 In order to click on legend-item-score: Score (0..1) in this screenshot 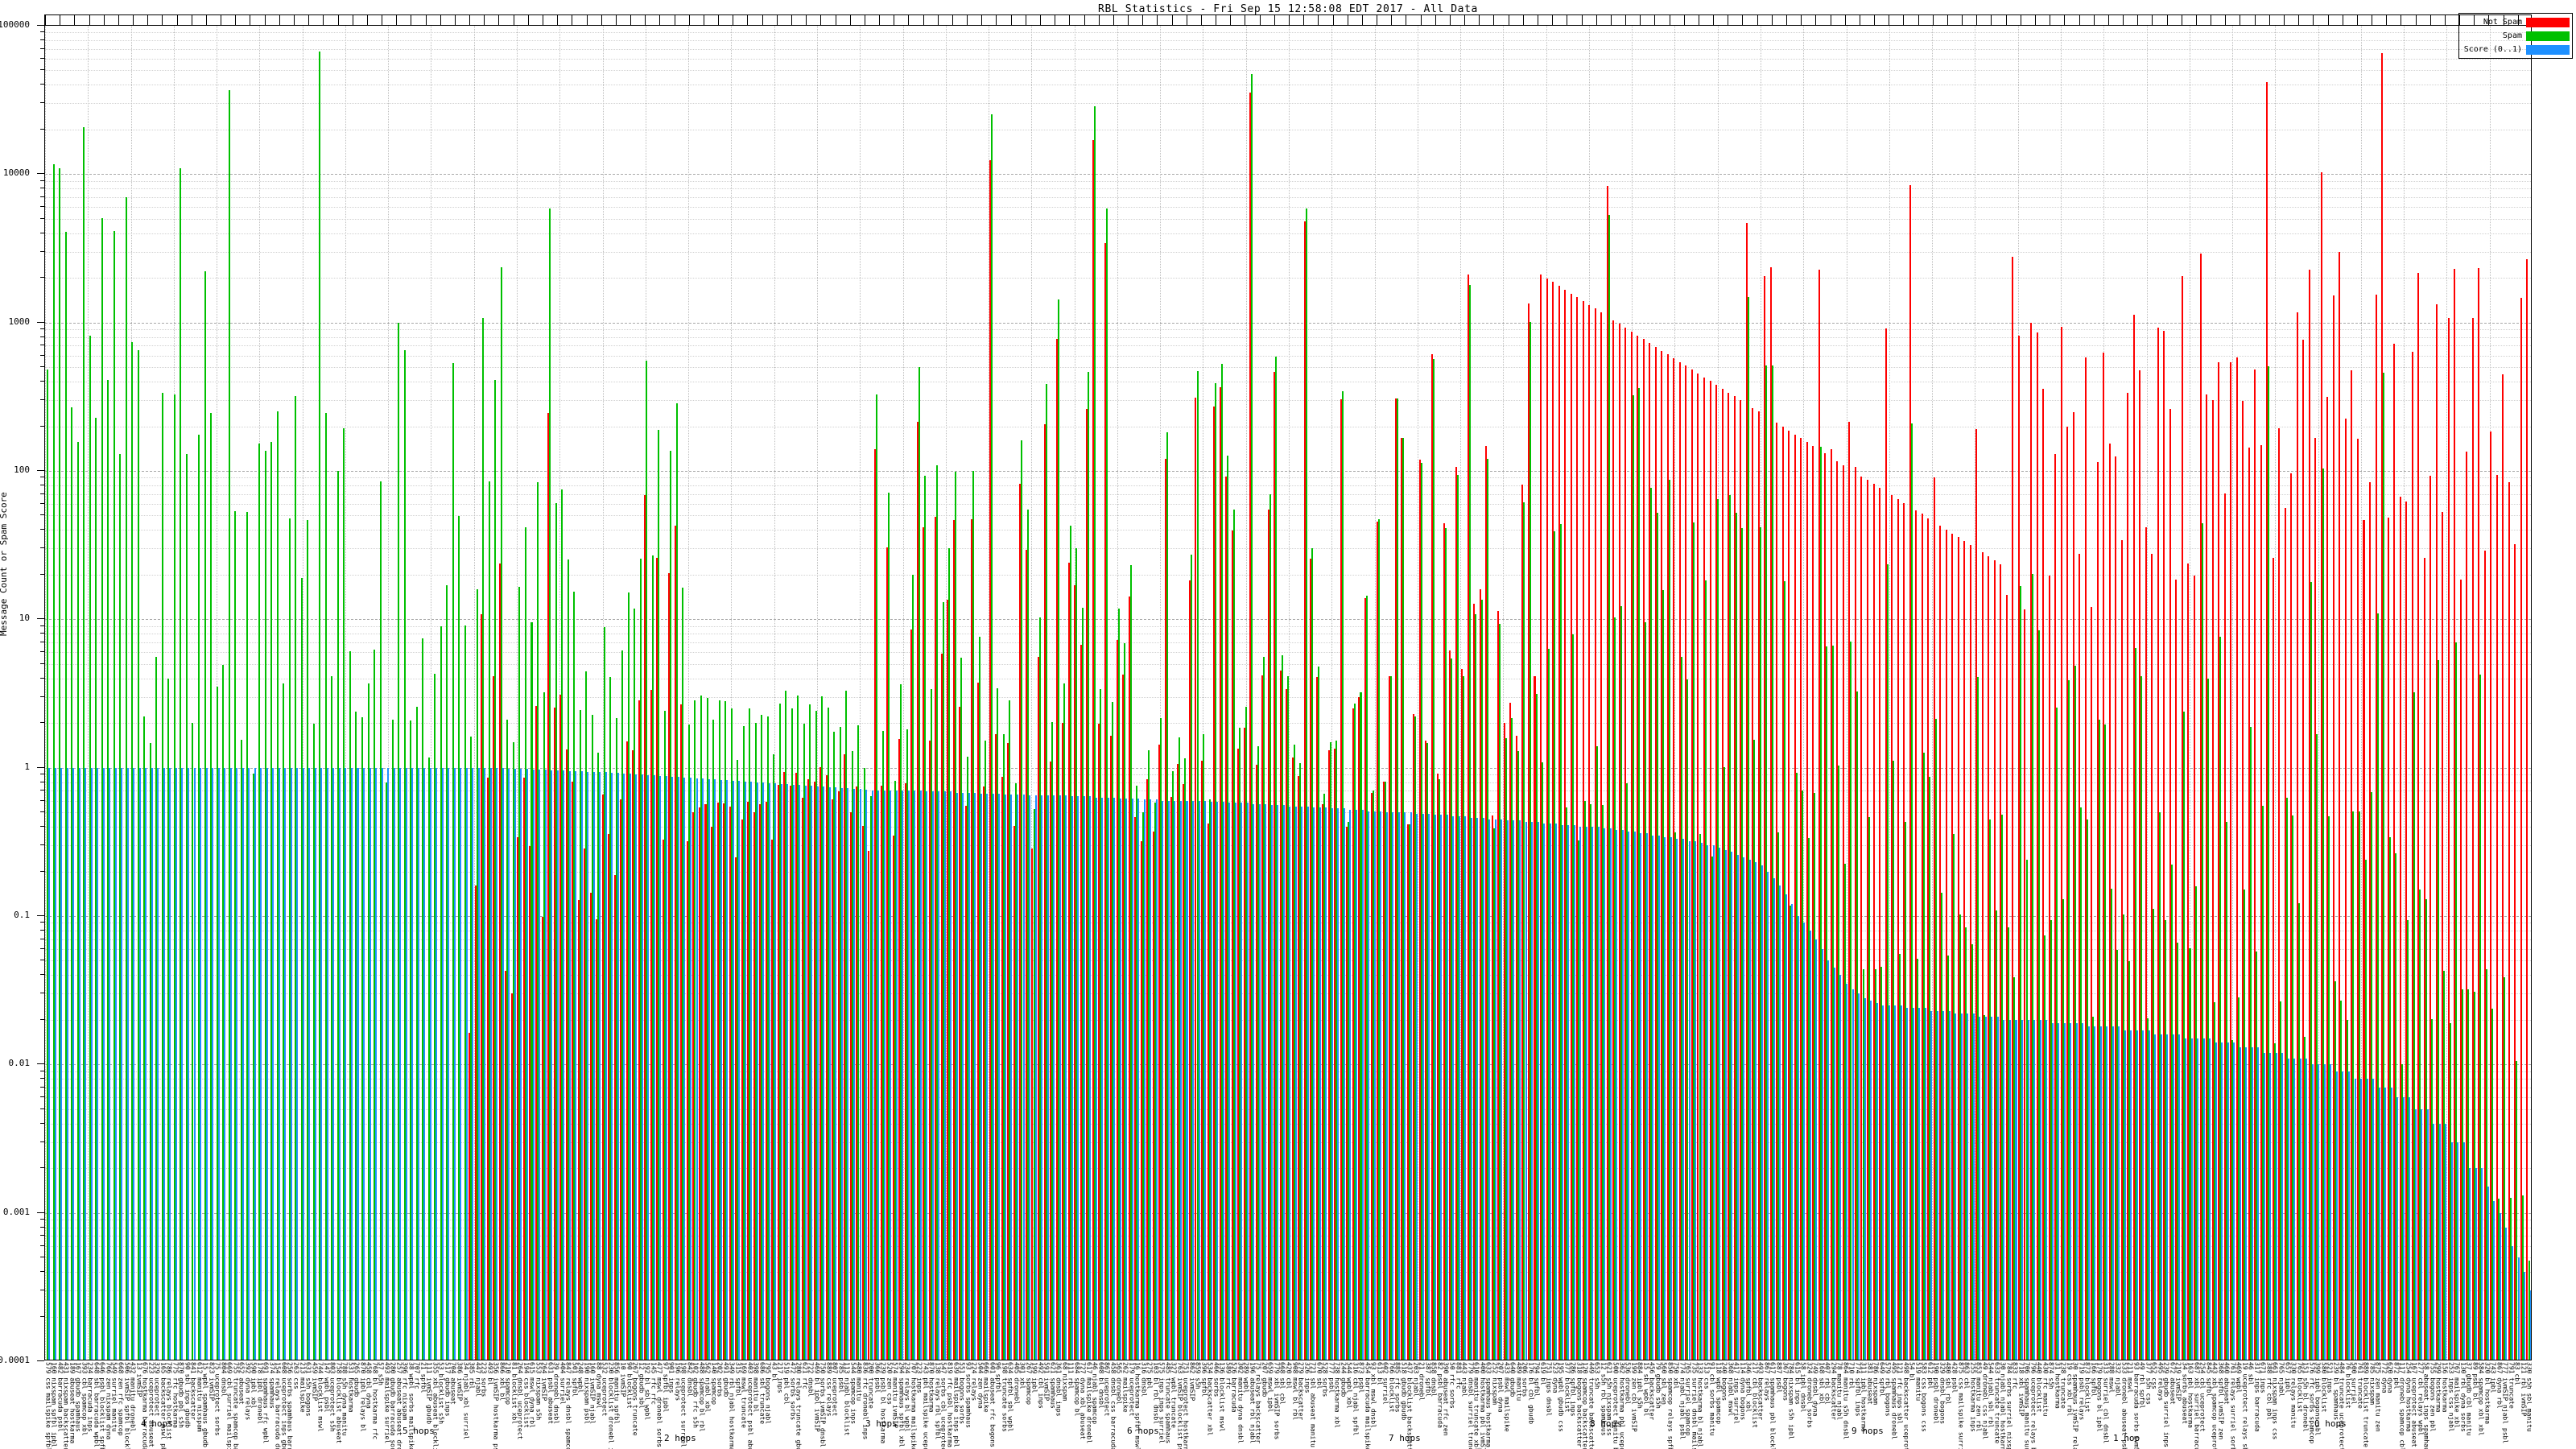, I will do `click(2517, 49)`.